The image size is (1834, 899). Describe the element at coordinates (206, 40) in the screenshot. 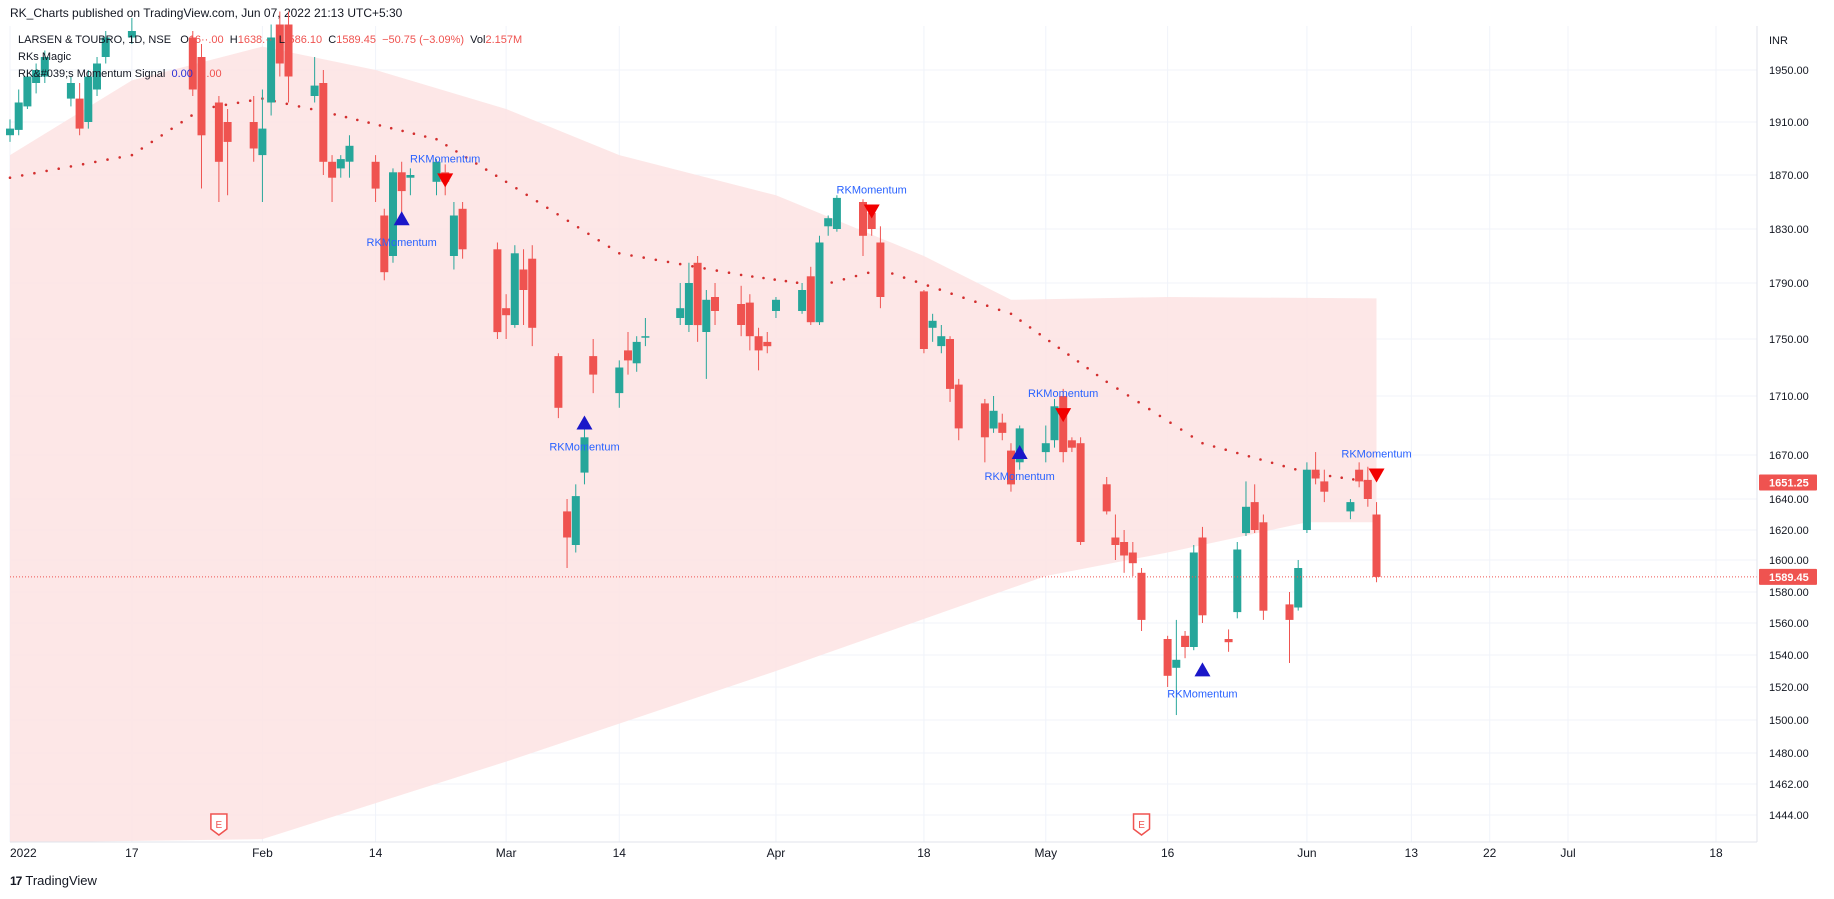

I see `open-value: 16··.00` at that location.